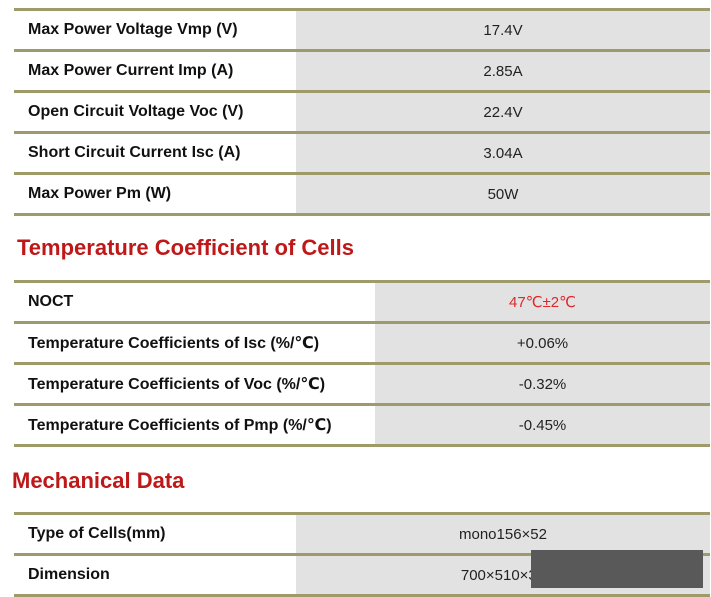 This screenshot has height=597, width=711. I want to click on table-row: Max Power Current Imp (A) 2.85A, so click(362, 71).